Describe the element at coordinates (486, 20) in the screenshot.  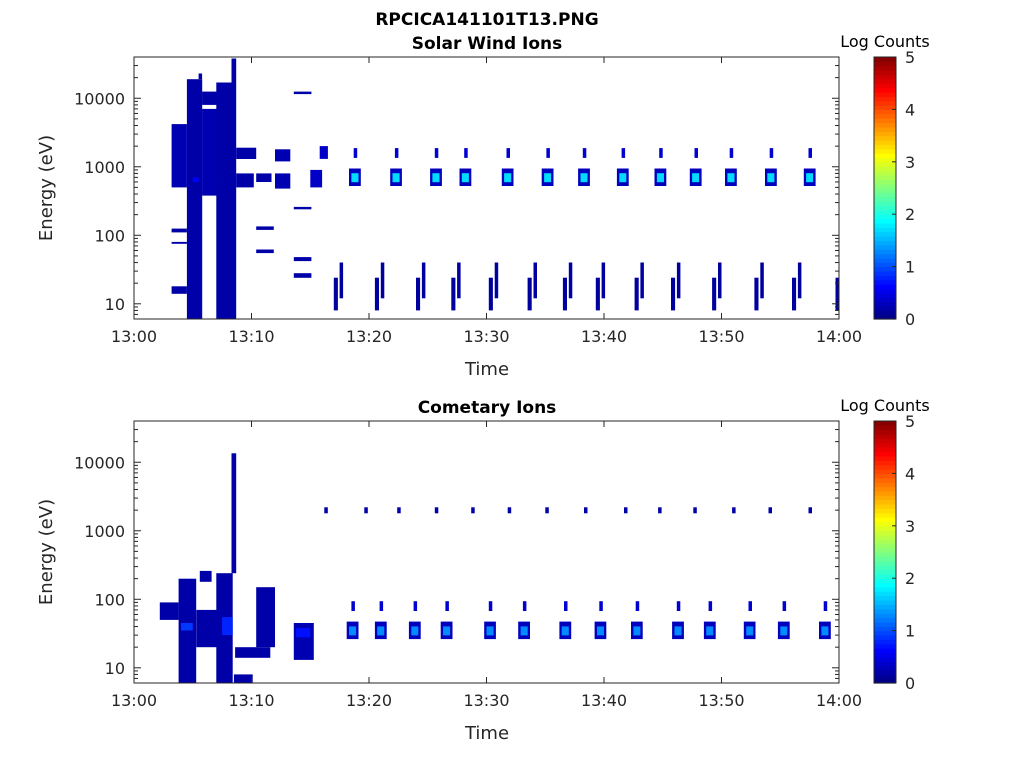
I see `figure-title: RPCICA141101T13.PNG` at that location.